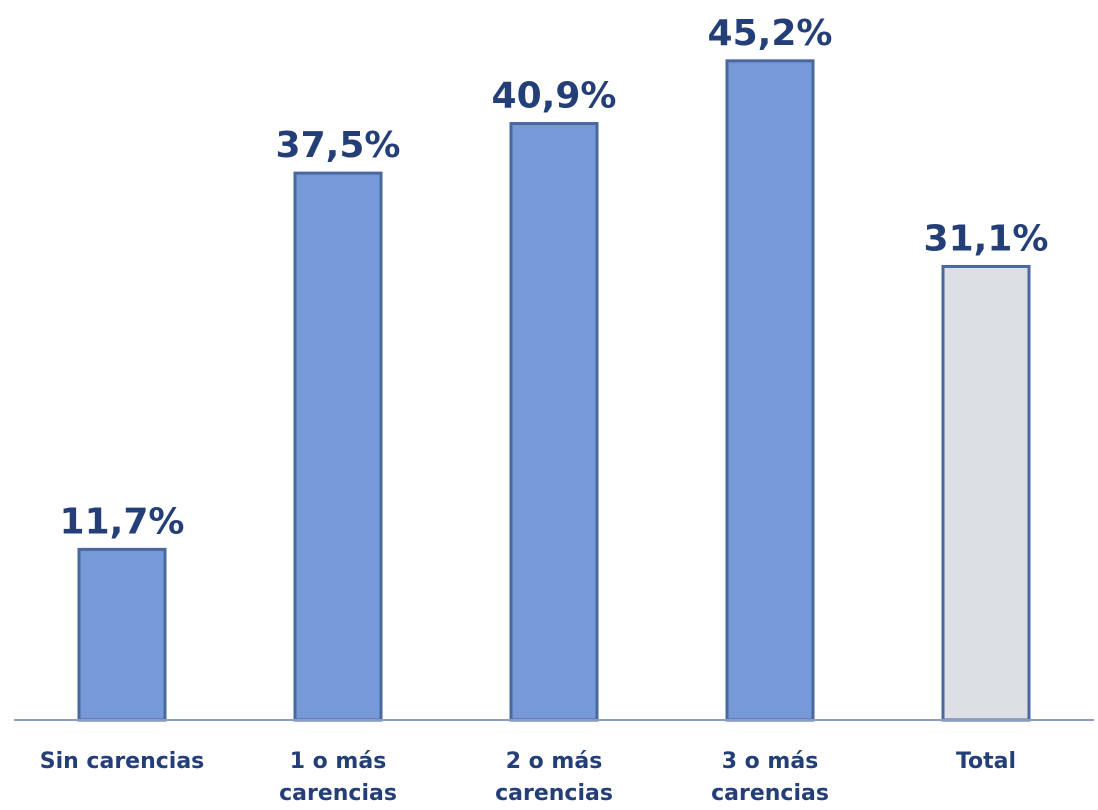 This screenshot has width=1098, height=810. What do you see at coordinates (554, 96) in the screenshot?
I see `value-label-2-o-mas-carencias: 40,9%` at bounding box center [554, 96].